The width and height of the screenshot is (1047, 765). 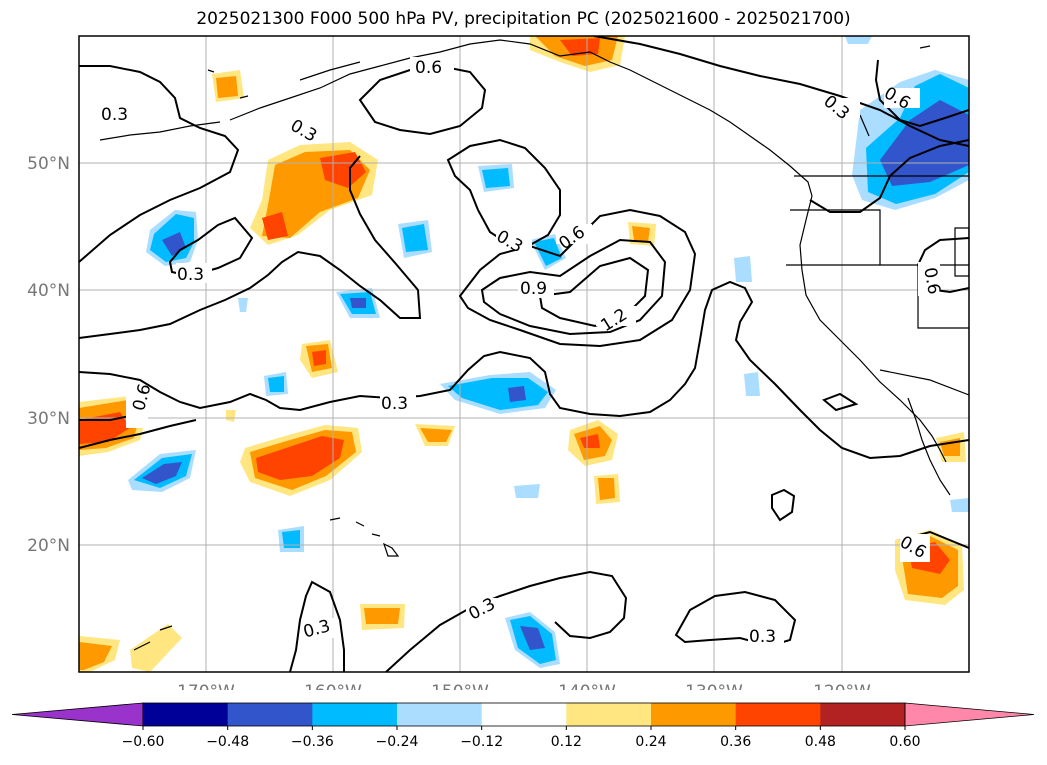 What do you see at coordinates (481, 742) in the screenshot?
I see `colorbar-tick-label: −0.12` at bounding box center [481, 742].